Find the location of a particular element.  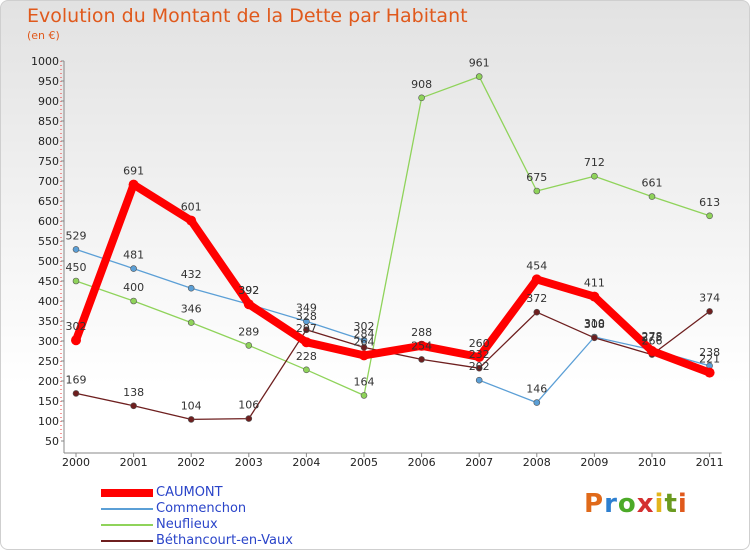

y-tick-label: 750 is located at coordinates (48, 161).